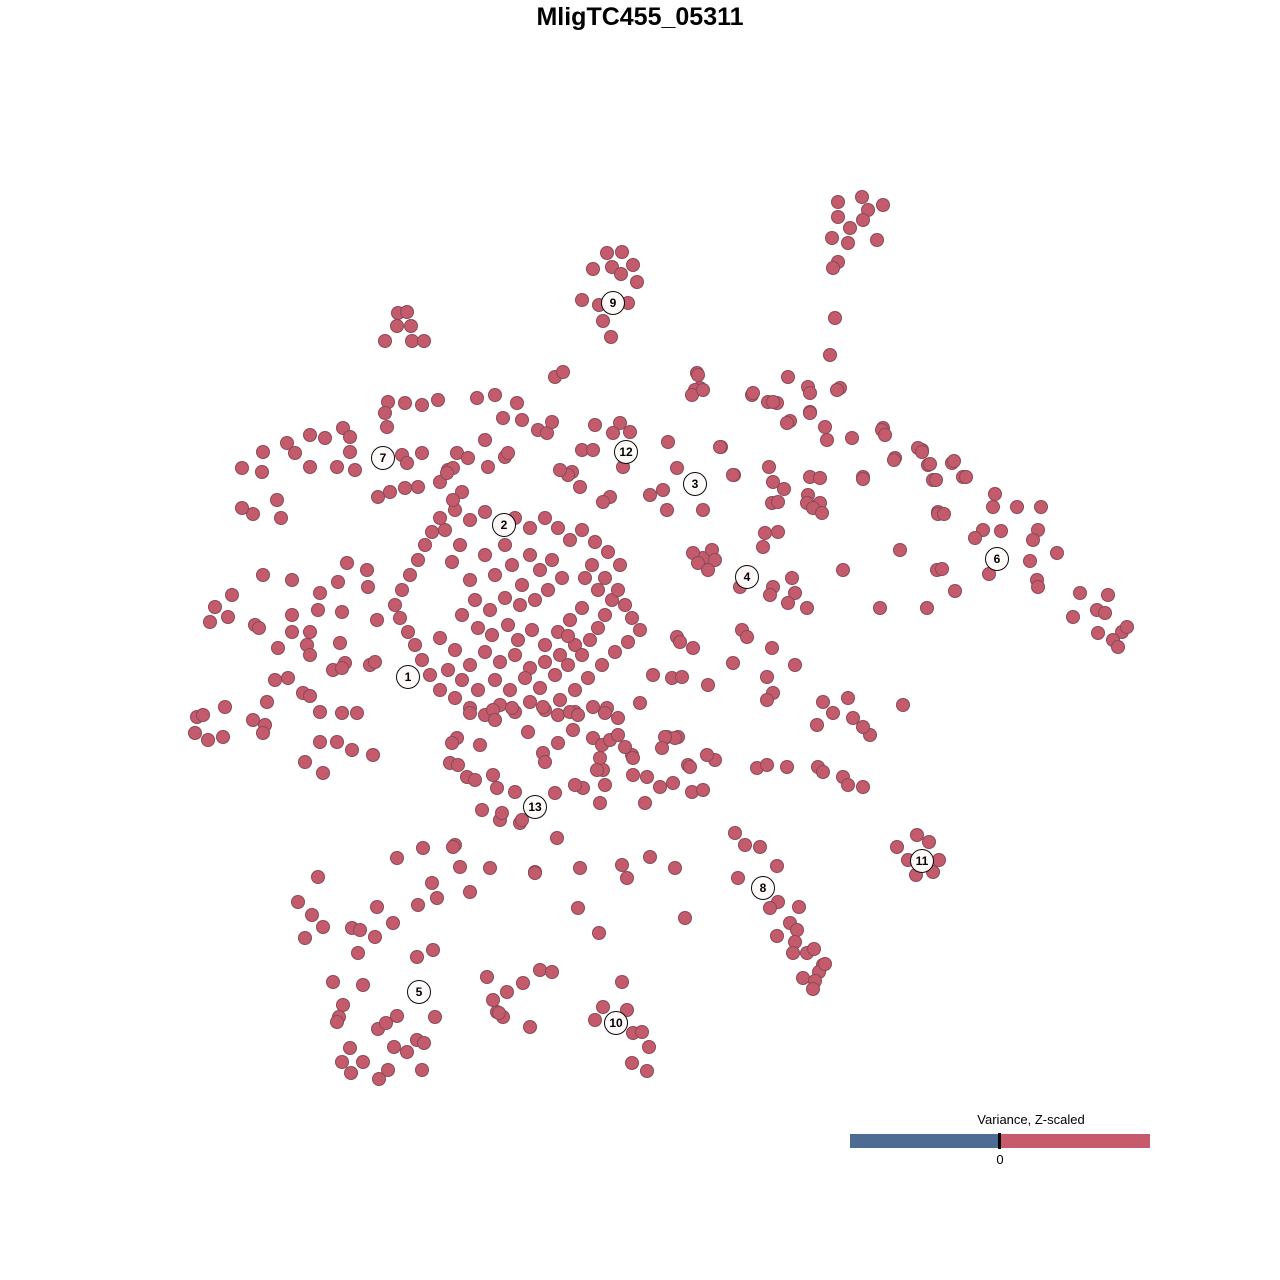 The height and width of the screenshot is (1280, 1280). Describe the element at coordinates (763, 888) in the screenshot. I see `cluster-label: 8` at that location.